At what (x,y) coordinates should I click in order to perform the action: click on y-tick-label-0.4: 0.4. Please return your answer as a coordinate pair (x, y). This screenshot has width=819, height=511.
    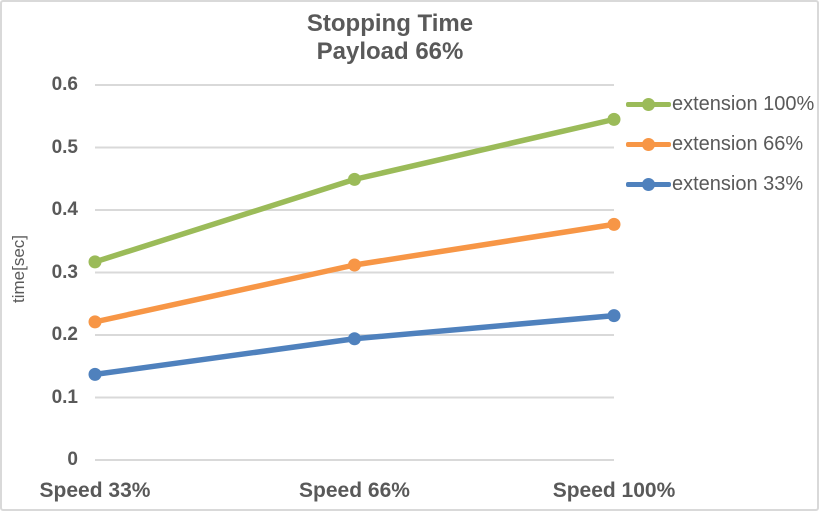
    Looking at the image, I should click on (64, 209).